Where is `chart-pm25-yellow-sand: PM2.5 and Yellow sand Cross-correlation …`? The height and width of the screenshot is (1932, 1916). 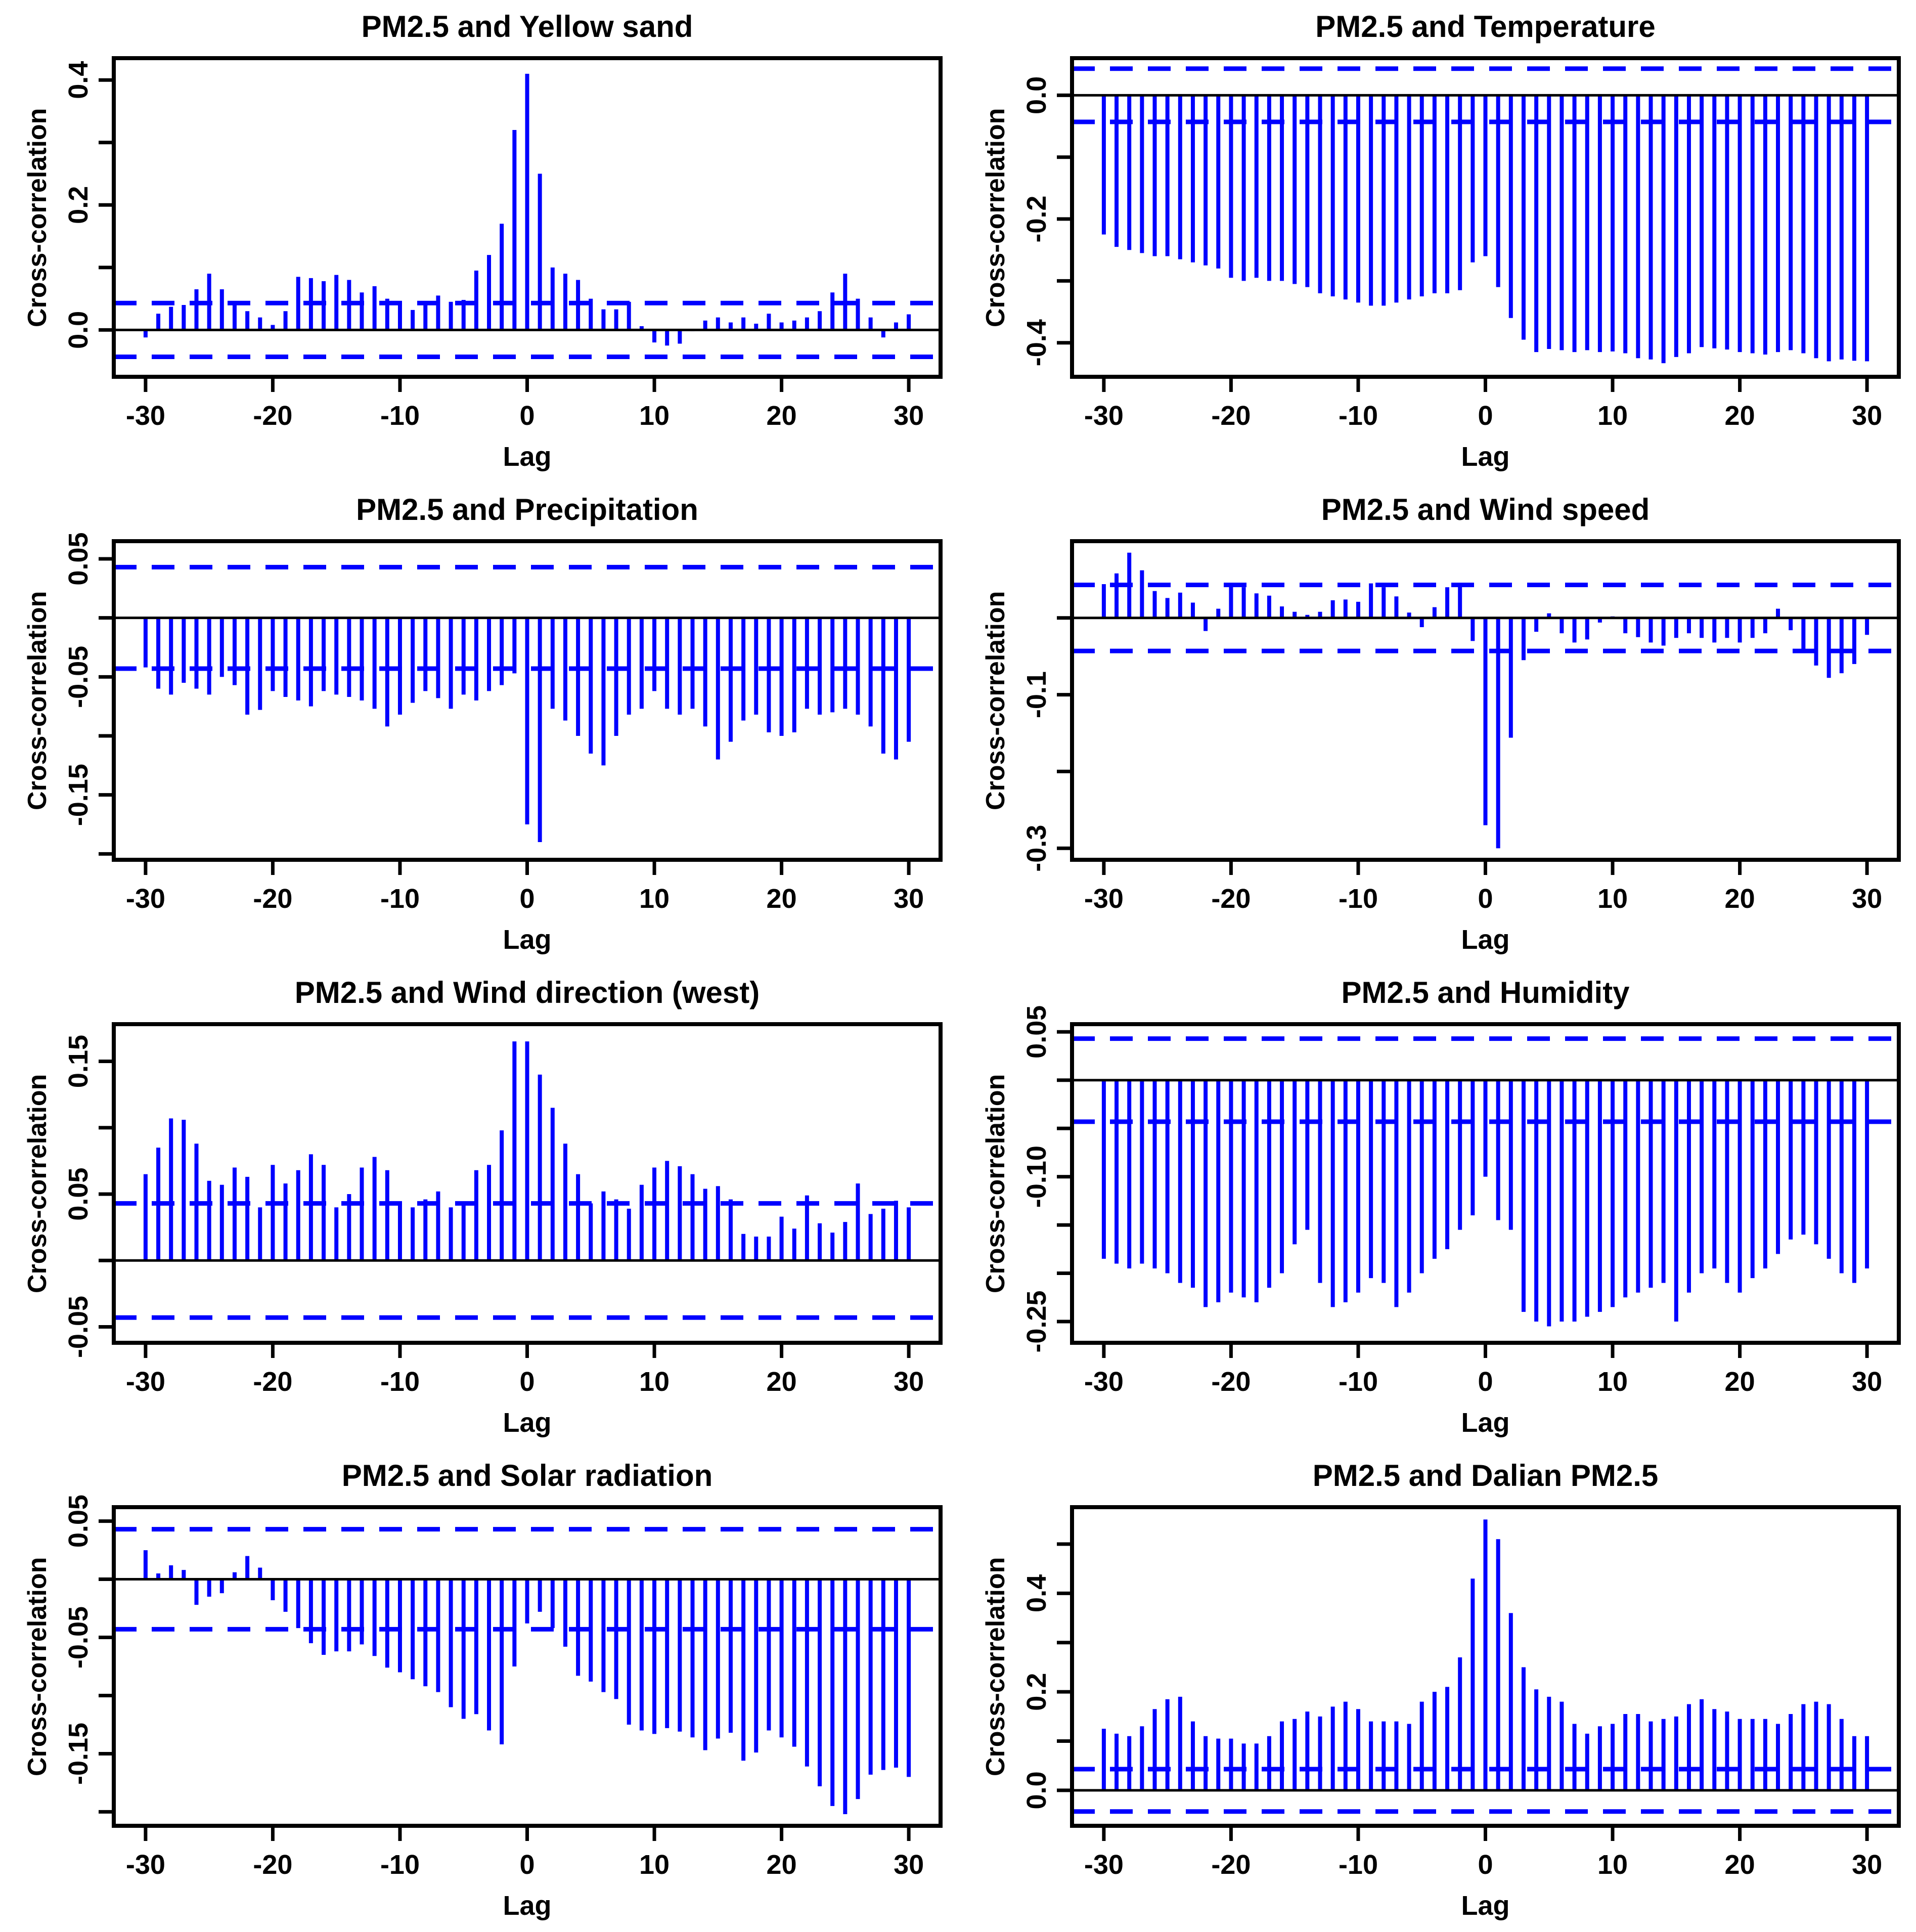
chart-pm25-yellow-sand: PM2.5 and Yellow sand Cross-correlation … is located at coordinates (479, 241).